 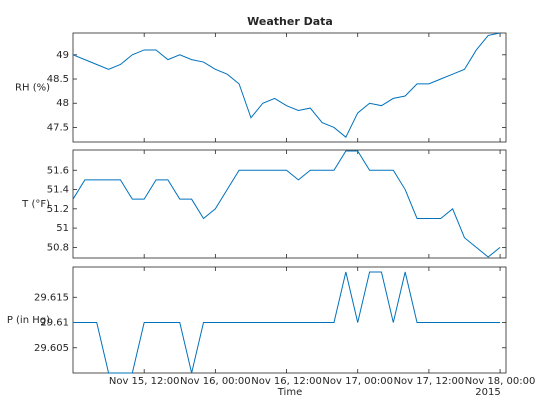 What do you see at coordinates (289, 392) in the screenshot?
I see `x-axis-label: Time` at bounding box center [289, 392].